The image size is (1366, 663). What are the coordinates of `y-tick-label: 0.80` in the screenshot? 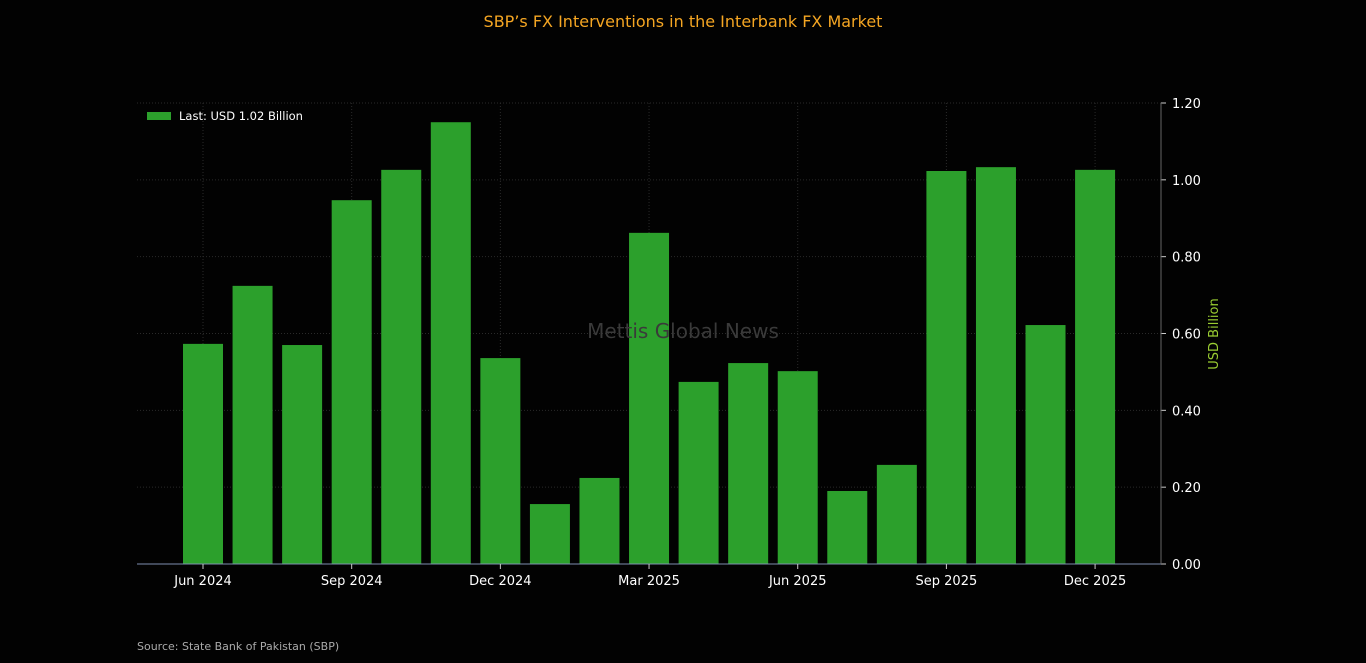 It's located at (1186, 258).